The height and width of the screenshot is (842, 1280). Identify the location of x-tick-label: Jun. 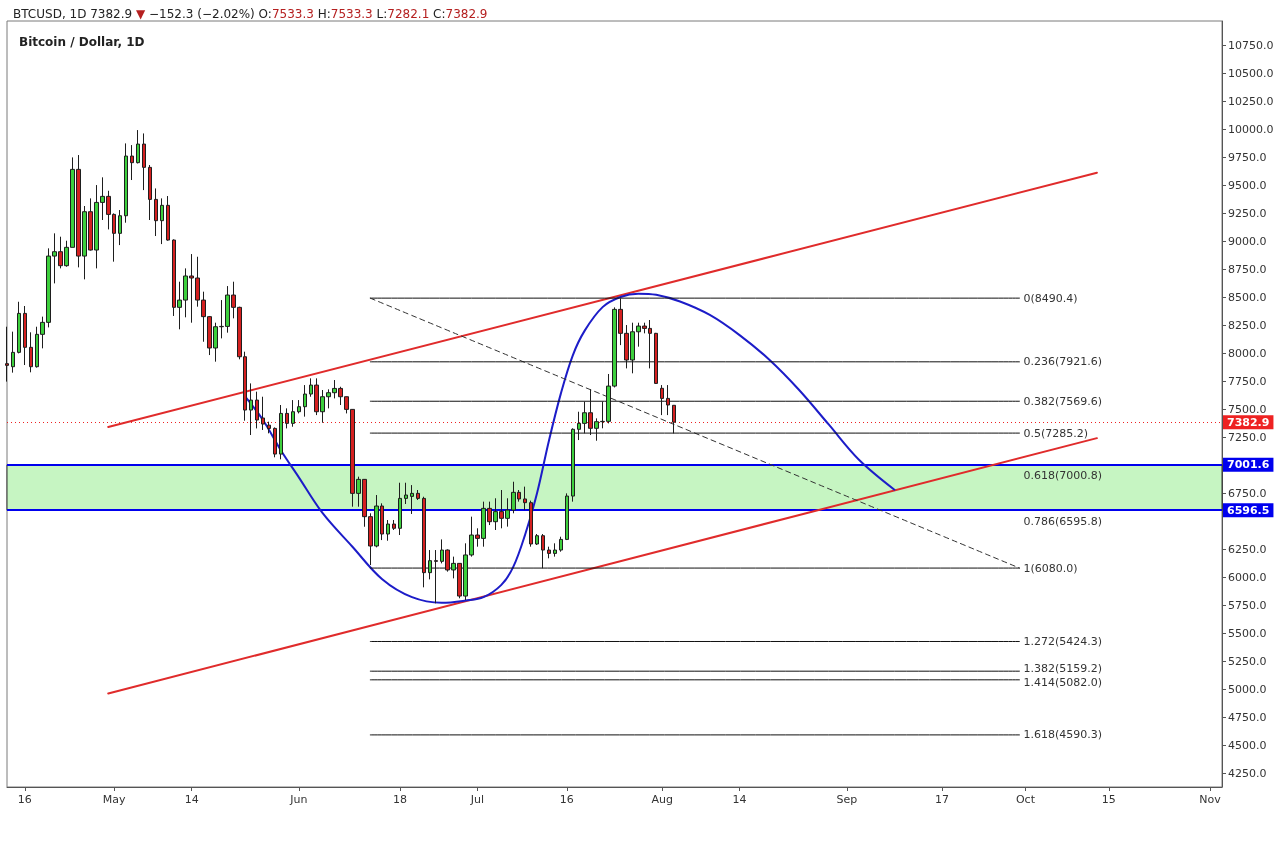
(298, 799).